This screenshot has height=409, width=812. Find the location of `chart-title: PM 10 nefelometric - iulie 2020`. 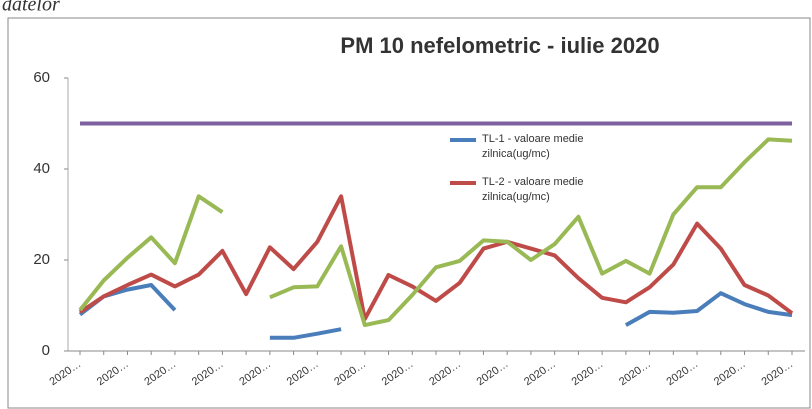

chart-title: PM 10 nefelometric - iulie 2020 is located at coordinates (499, 45).